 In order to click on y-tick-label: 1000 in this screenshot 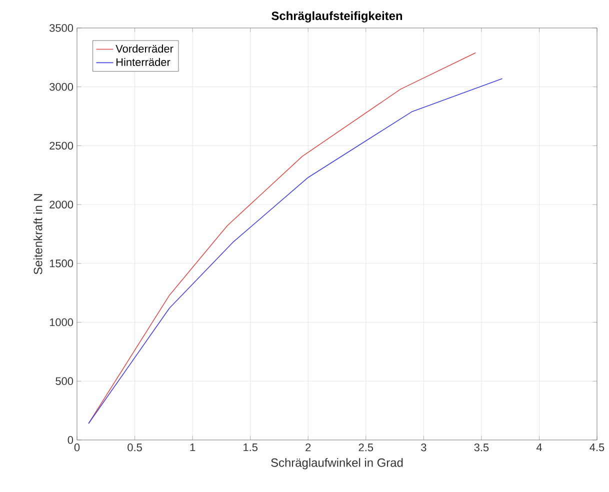, I will do `click(62, 322)`.